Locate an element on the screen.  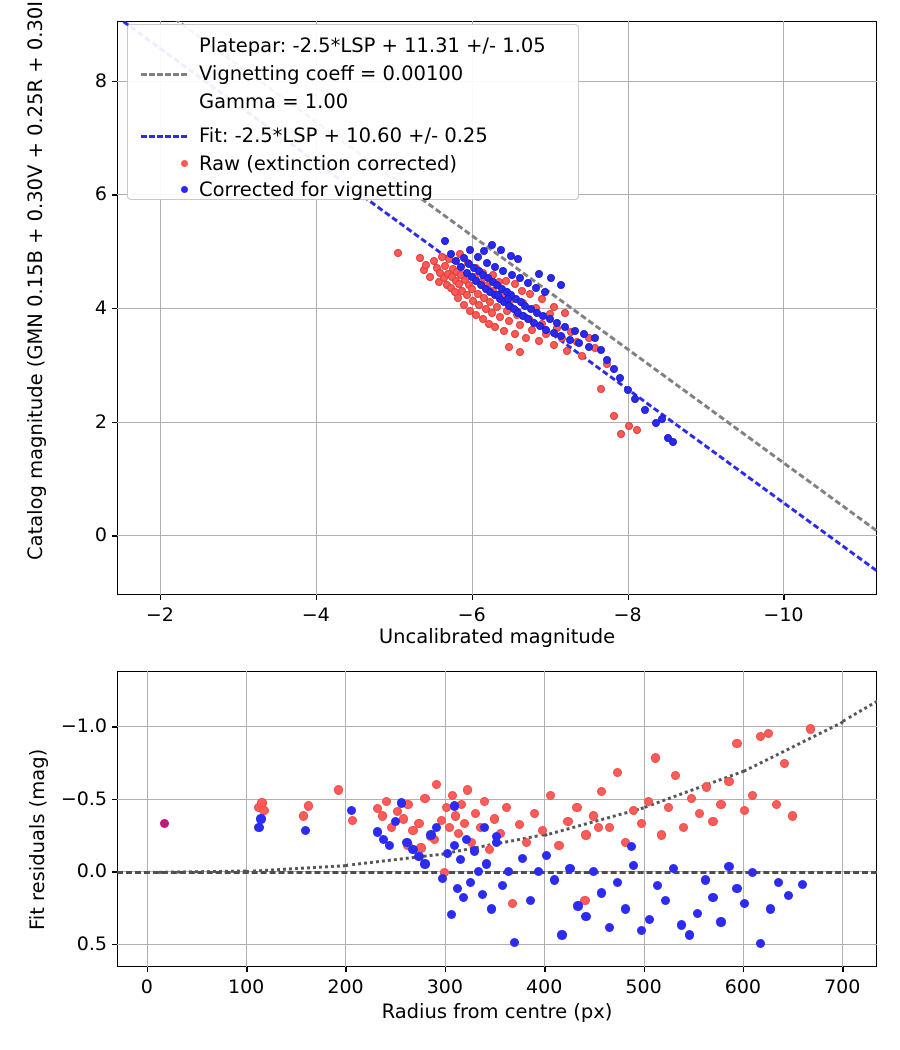
y-tick-label: 0.5 is located at coordinates (91, 943).